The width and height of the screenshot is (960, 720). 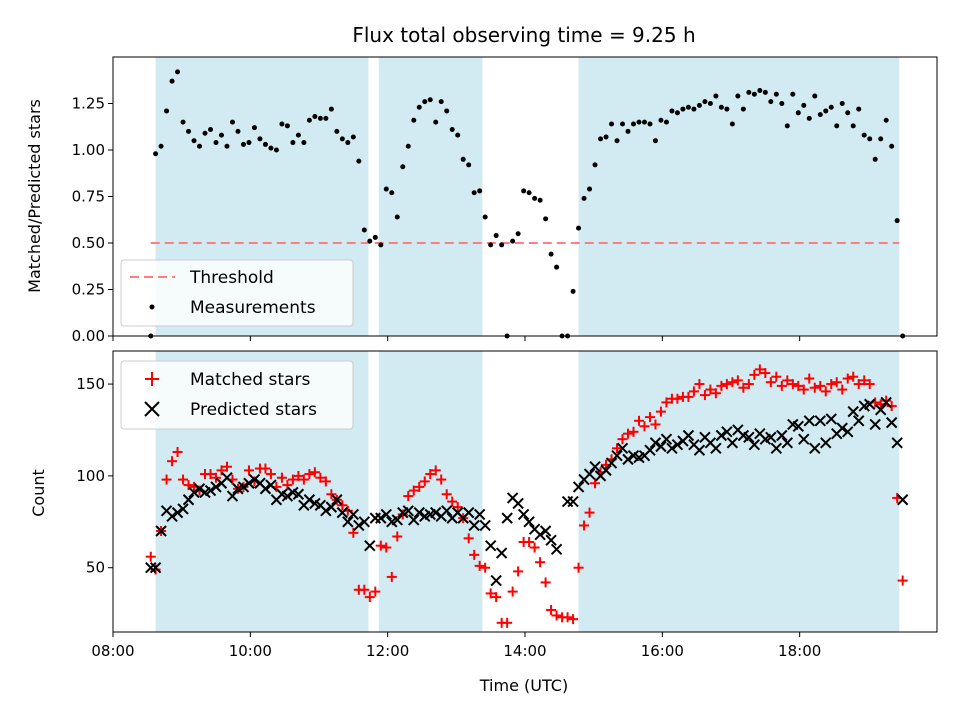 What do you see at coordinates (430, 491) in the screenshot?
I see `shaded-interval` at bounding box center [430, 491].